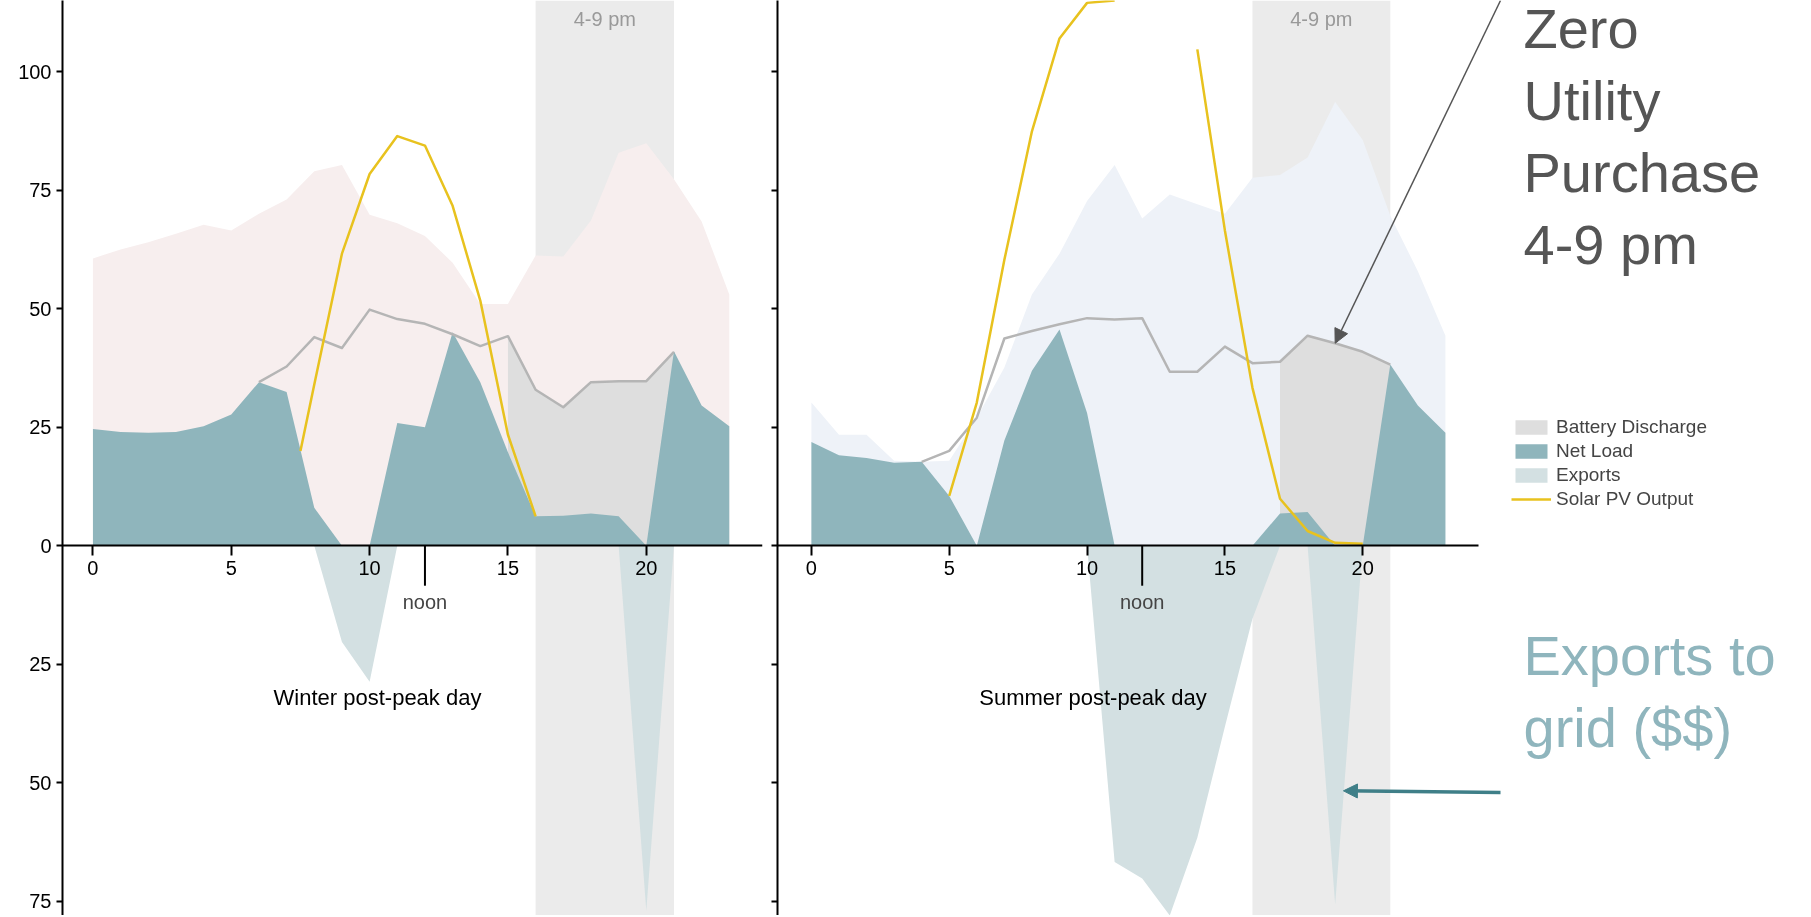 The width and height of the screenshot is (1811, 917). What do you see at coordinates (1649, 691) in the screenshot?
I see `annotation: Exports to grid ($$)` at bounding box center [1649, 691].